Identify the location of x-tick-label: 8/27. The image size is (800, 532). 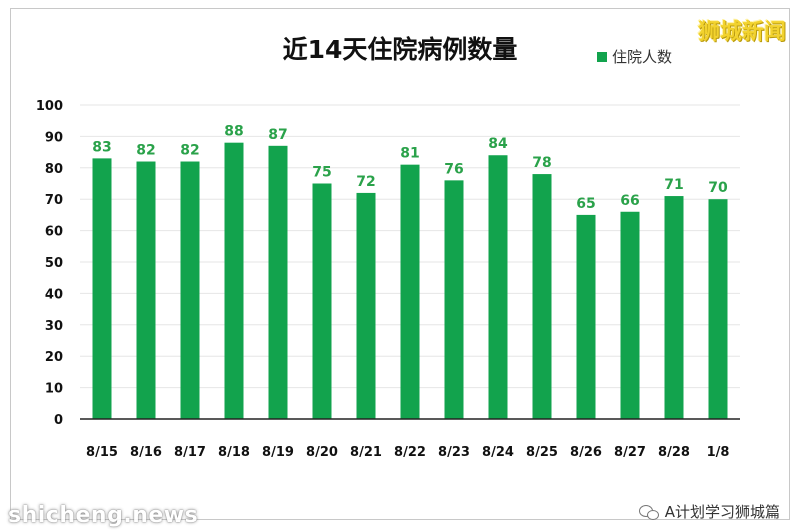
(630, 452).